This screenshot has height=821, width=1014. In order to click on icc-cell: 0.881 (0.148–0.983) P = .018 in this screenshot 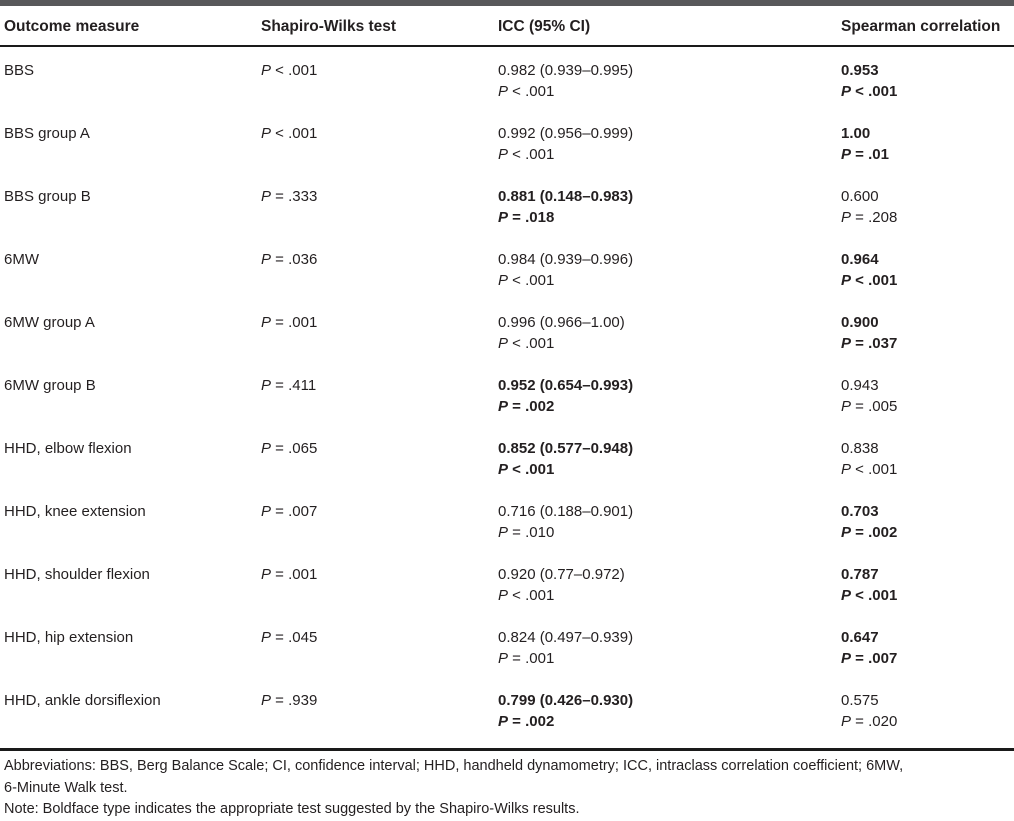, I will do `click(669, 204)`.